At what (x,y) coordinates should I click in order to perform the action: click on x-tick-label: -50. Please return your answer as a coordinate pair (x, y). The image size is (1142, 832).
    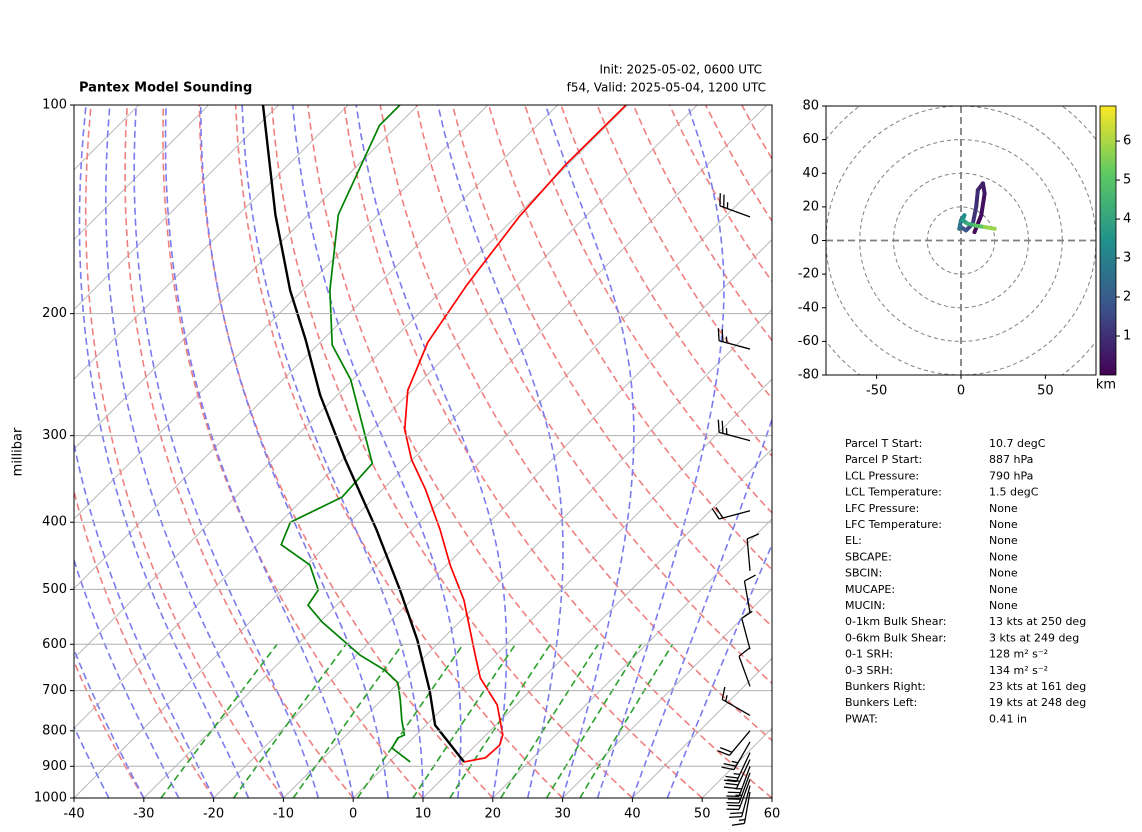
    Looking at the image, I should click on (876, 391).